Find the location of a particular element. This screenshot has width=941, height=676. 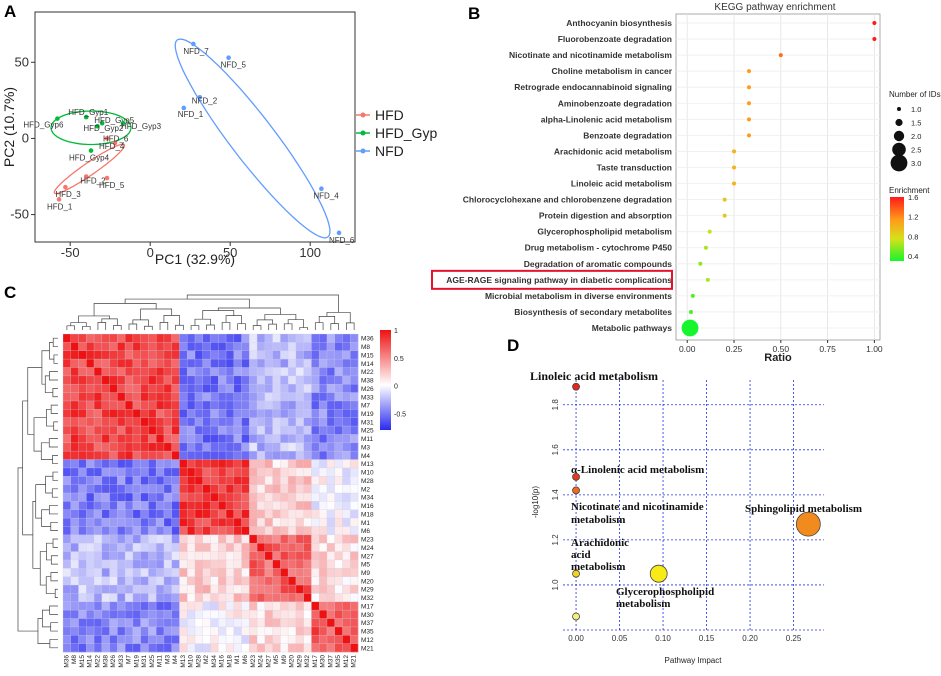

kegg-pathway-label: Nicotinate and nicotinamide metabolism is located at coordinates (590, 55).